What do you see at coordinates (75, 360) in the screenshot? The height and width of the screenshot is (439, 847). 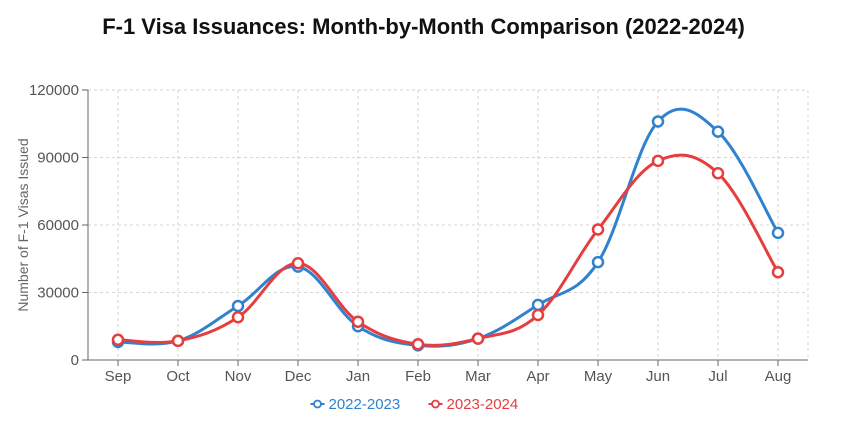 I see `y-tick-label: 0` at bounding box center [75, 360].